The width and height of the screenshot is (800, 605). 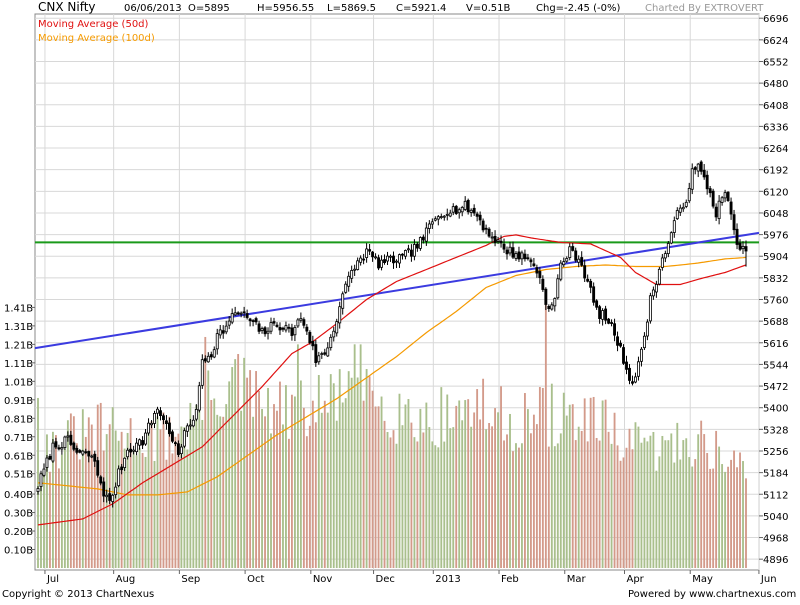 I want to click on volume-tick-label: 0.51B, so click(x=18, y=475).